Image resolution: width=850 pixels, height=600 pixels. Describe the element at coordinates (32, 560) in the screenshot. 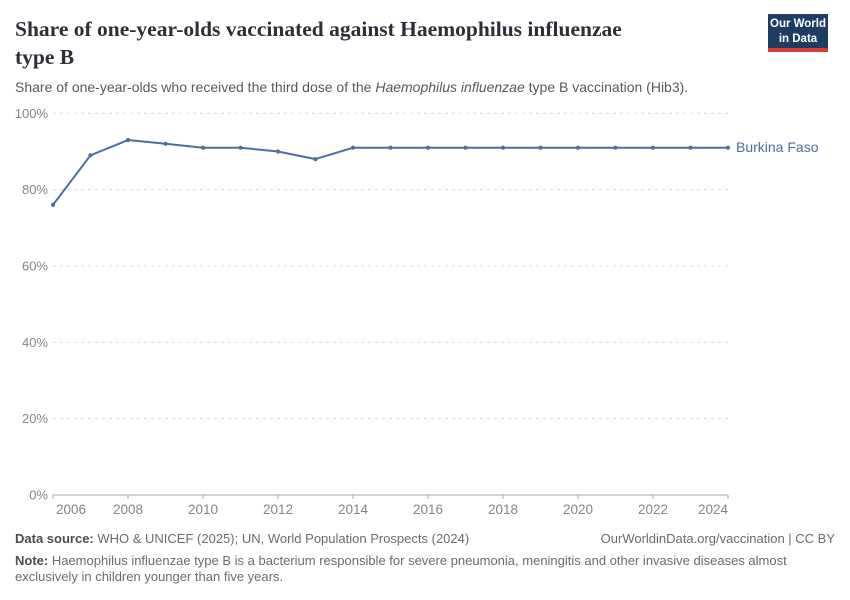

I see `note-label: Note:` at that location.